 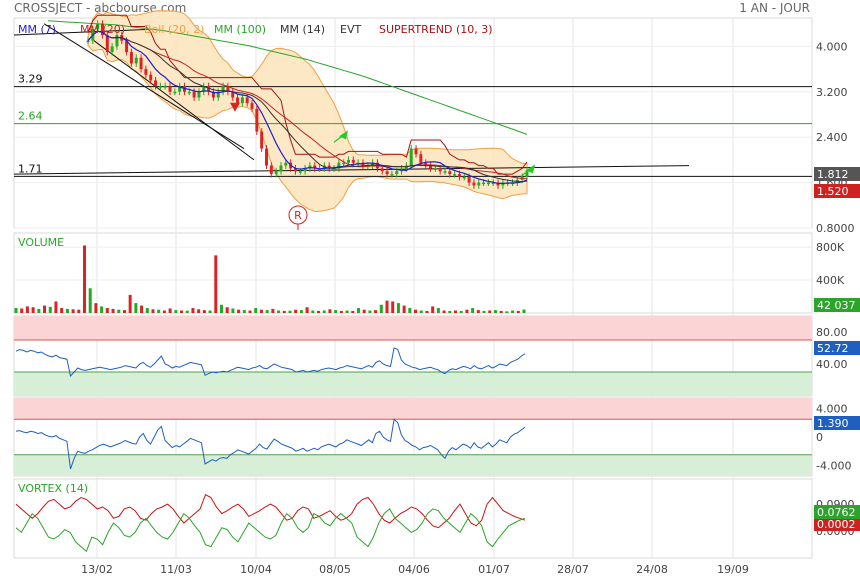 I want to click on vortex-plus-line, so click(x=270, y=530).